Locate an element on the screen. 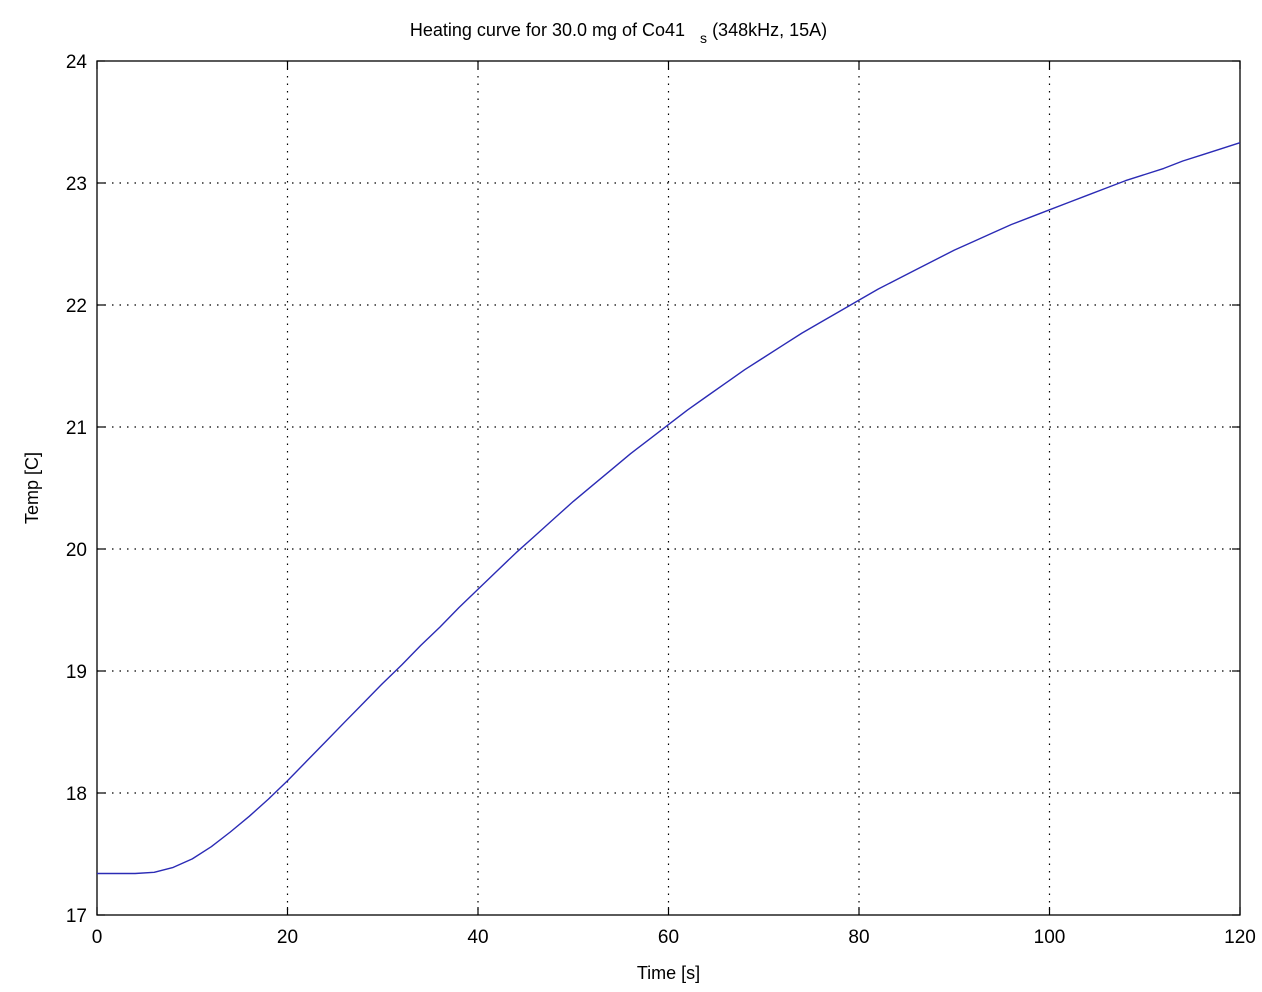  y-tick-label: 18 is located at coordinates (76, 794).